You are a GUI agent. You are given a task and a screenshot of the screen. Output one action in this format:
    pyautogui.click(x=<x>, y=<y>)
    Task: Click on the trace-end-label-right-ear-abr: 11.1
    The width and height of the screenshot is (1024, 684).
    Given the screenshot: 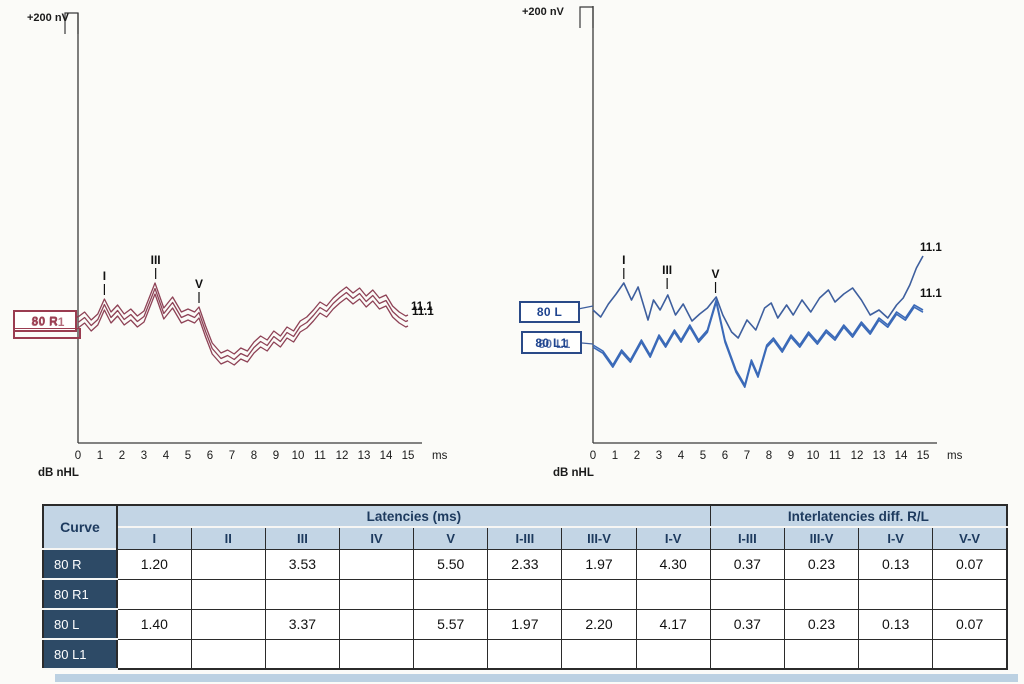 What is the action you would take?
    pyautogui.click(x=423, y=312)
    